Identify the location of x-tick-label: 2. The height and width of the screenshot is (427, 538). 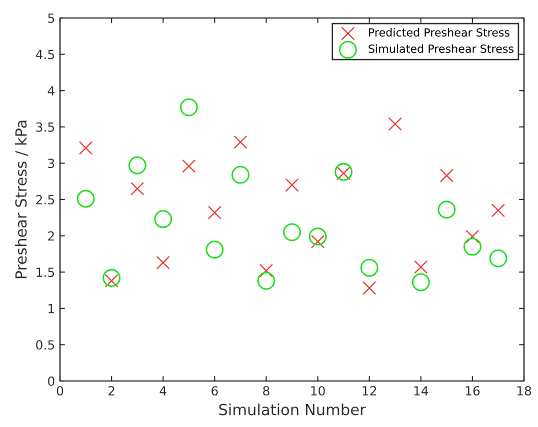
(111, 391).